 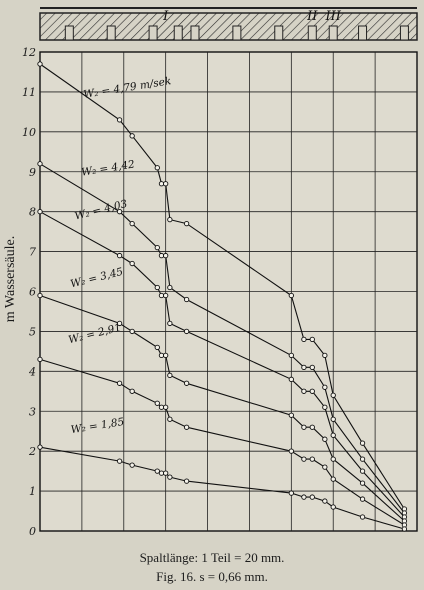 What do you see at coordinates (333, 16) in the screenshot?
I see `slot-marker-label: III` at bounding box center [333, 16].